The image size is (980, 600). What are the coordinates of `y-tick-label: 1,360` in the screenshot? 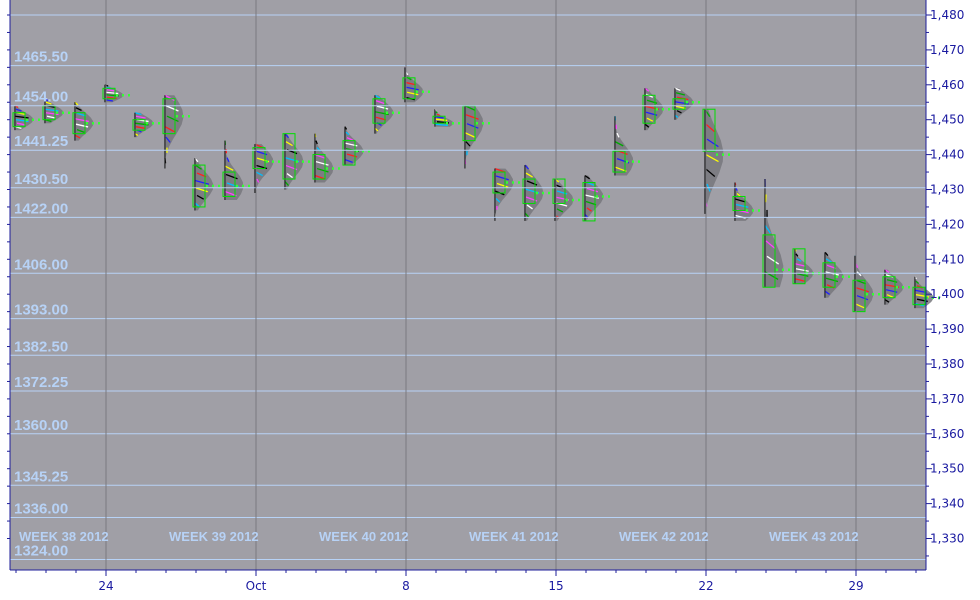 It's located at (947, 434).